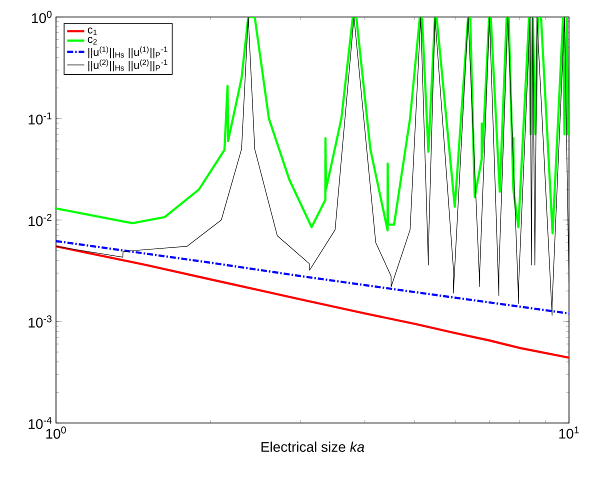 This screenshot has width=595, height=480. I want to click on x-tick-label: 10$^{1}$, so click(569, 432).